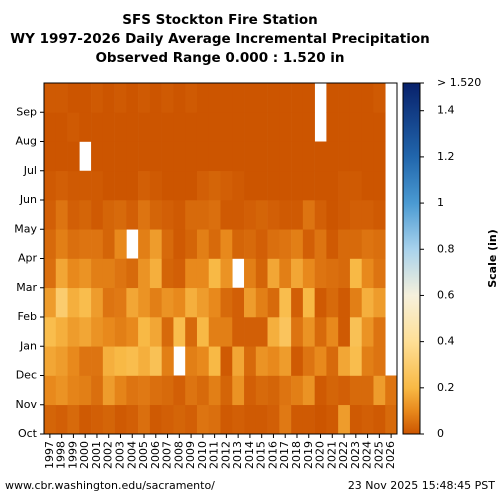 This screenshot has height=500, width=500. What do you see at coordinates (492, 258) in the screenshot?
I see `colorbar-label: Scale (in)` at bounding box center [492, 258].